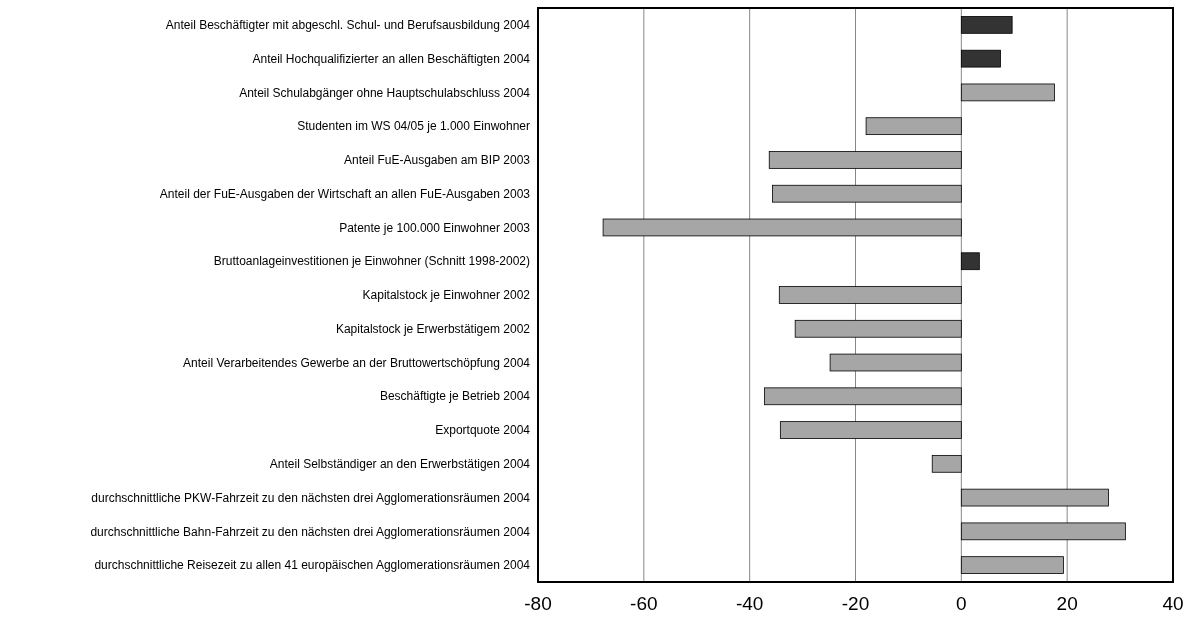 The width and height of the screenshot is (1189, 621). Describe the element at coordinates (312, 565) in the screenshot. I see `y-tick-label: durchschnittliche Reisezeit zu allen 41 europäischen Agglomerationsräumen 2004` at that location.